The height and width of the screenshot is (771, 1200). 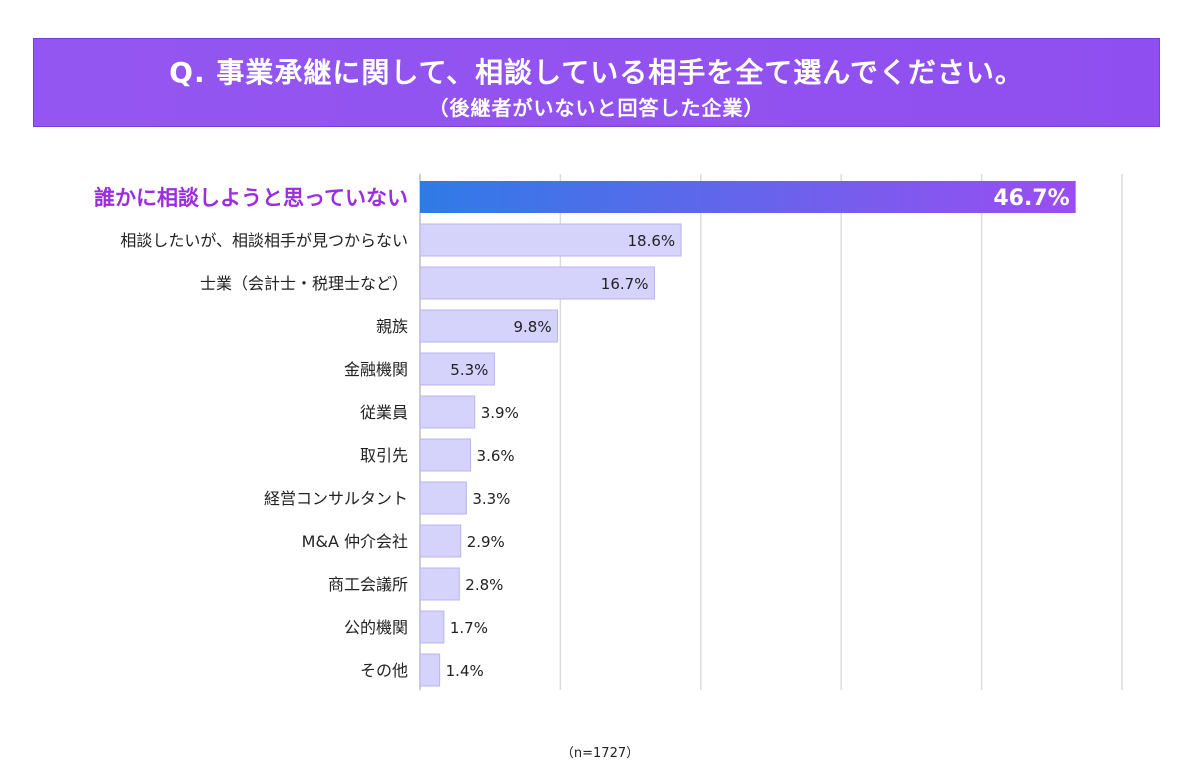 What do you see at coordinates (651, 241) in the screenshot?
I see `value-label: 18.6%` at bounding box center [651, 241].